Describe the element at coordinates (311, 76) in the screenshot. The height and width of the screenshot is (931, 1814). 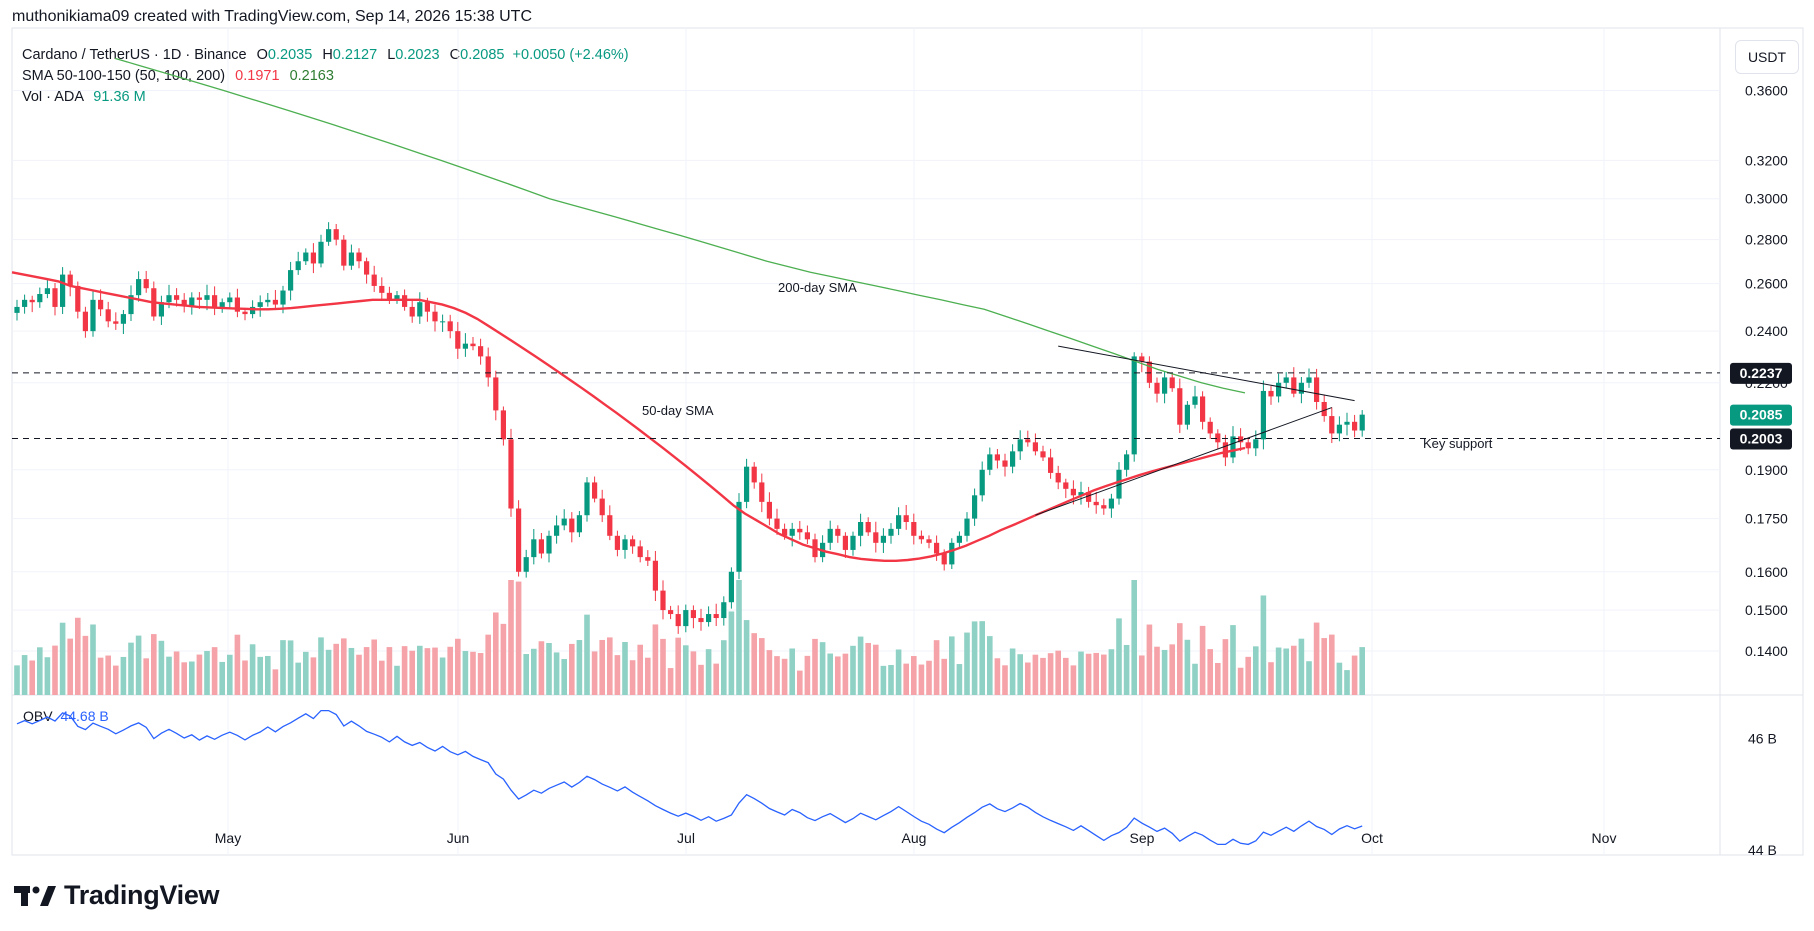
I see `sma200-value: 0.2163` at that location.